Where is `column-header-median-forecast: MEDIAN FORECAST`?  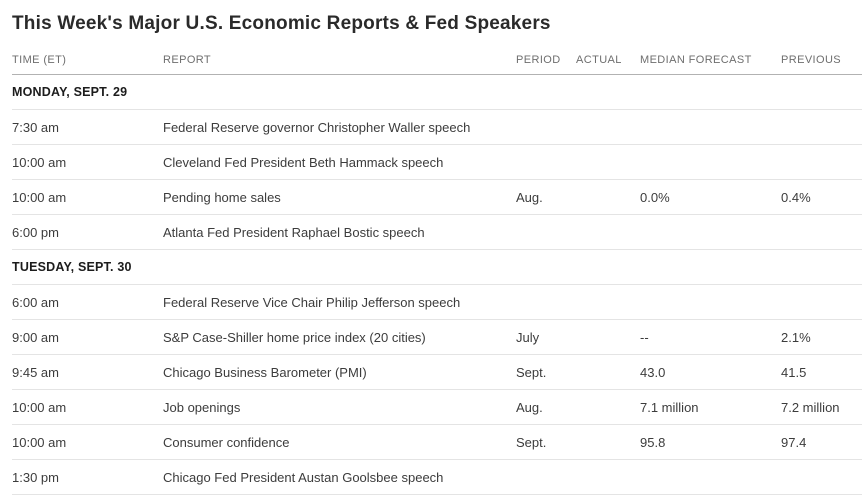 column-header-median-forecast: MEDIAN FORECAST is located at coordinates (696, 60).